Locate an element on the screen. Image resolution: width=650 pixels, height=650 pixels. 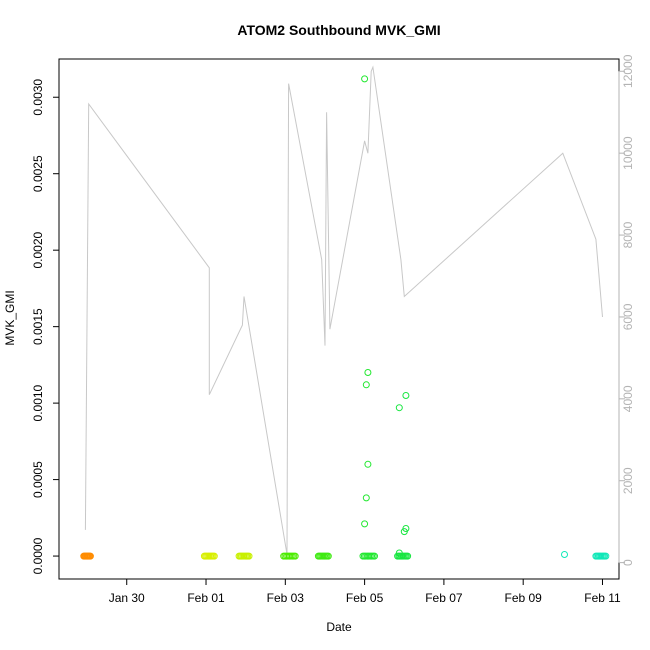
y2-tick-label: 12000 is located at coordinates (628, 71).